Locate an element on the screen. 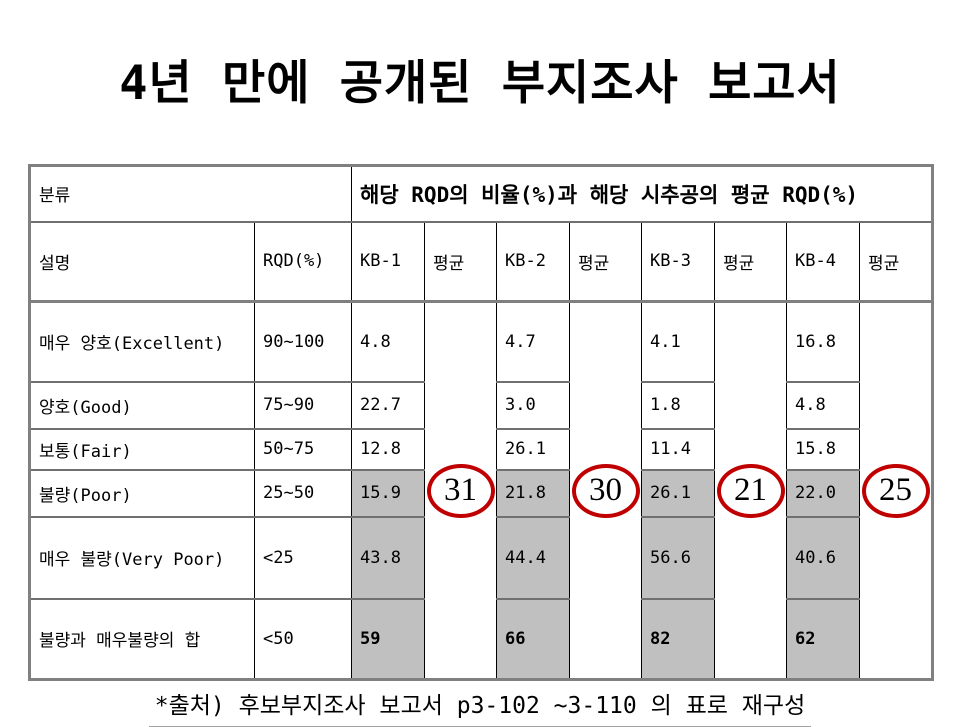 This screenshot has height=727, width=960. desc-header-cell: 설명 is located at coordinates (142, 262).